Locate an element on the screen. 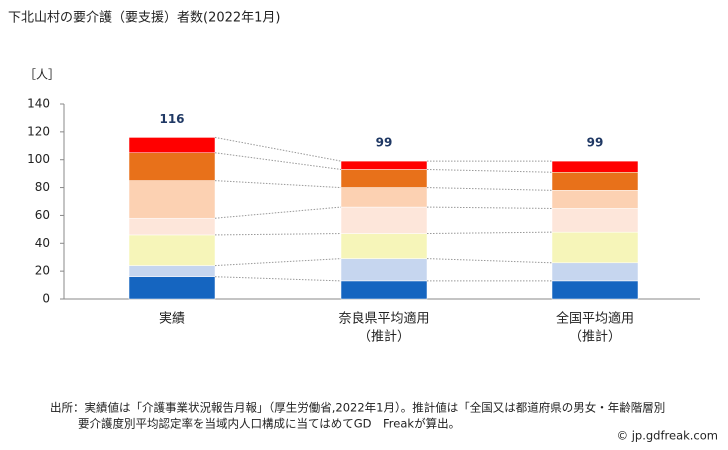 The height and width of the screenshot is (450, 728). y-unit-label: ［人］ is located at coordinates (42, 75).